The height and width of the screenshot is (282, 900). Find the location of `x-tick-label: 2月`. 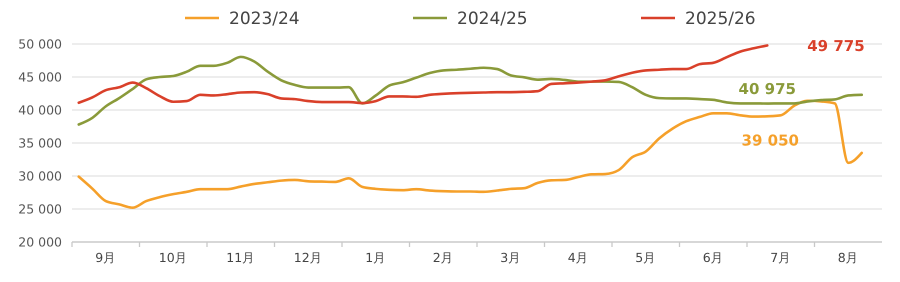

x-tick-label: 2月 is located at coordinates (443, 257).